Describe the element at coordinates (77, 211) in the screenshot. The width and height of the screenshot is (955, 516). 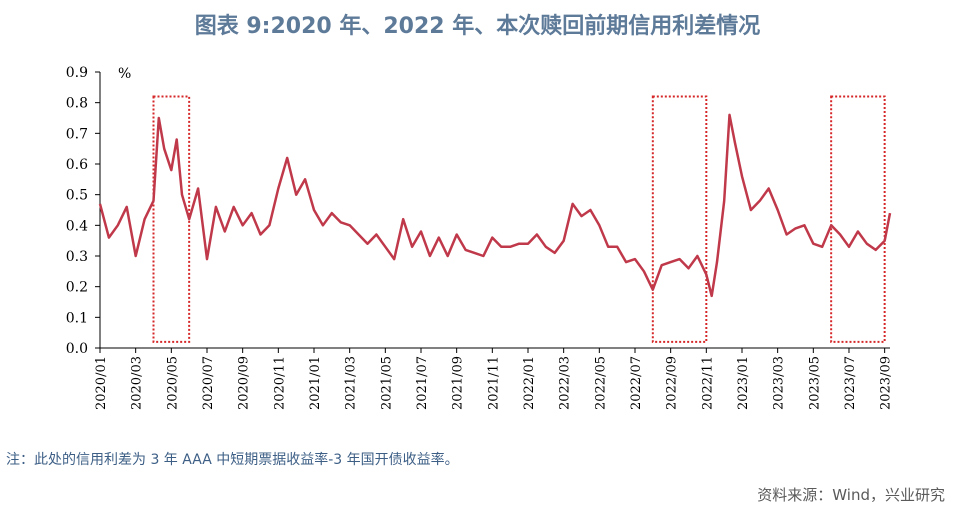
I see `y-tick-labels: 0.0 0.1 0.2 0.3 0.4 0.5 0.6 0.7 0.8 0.9` at that location.